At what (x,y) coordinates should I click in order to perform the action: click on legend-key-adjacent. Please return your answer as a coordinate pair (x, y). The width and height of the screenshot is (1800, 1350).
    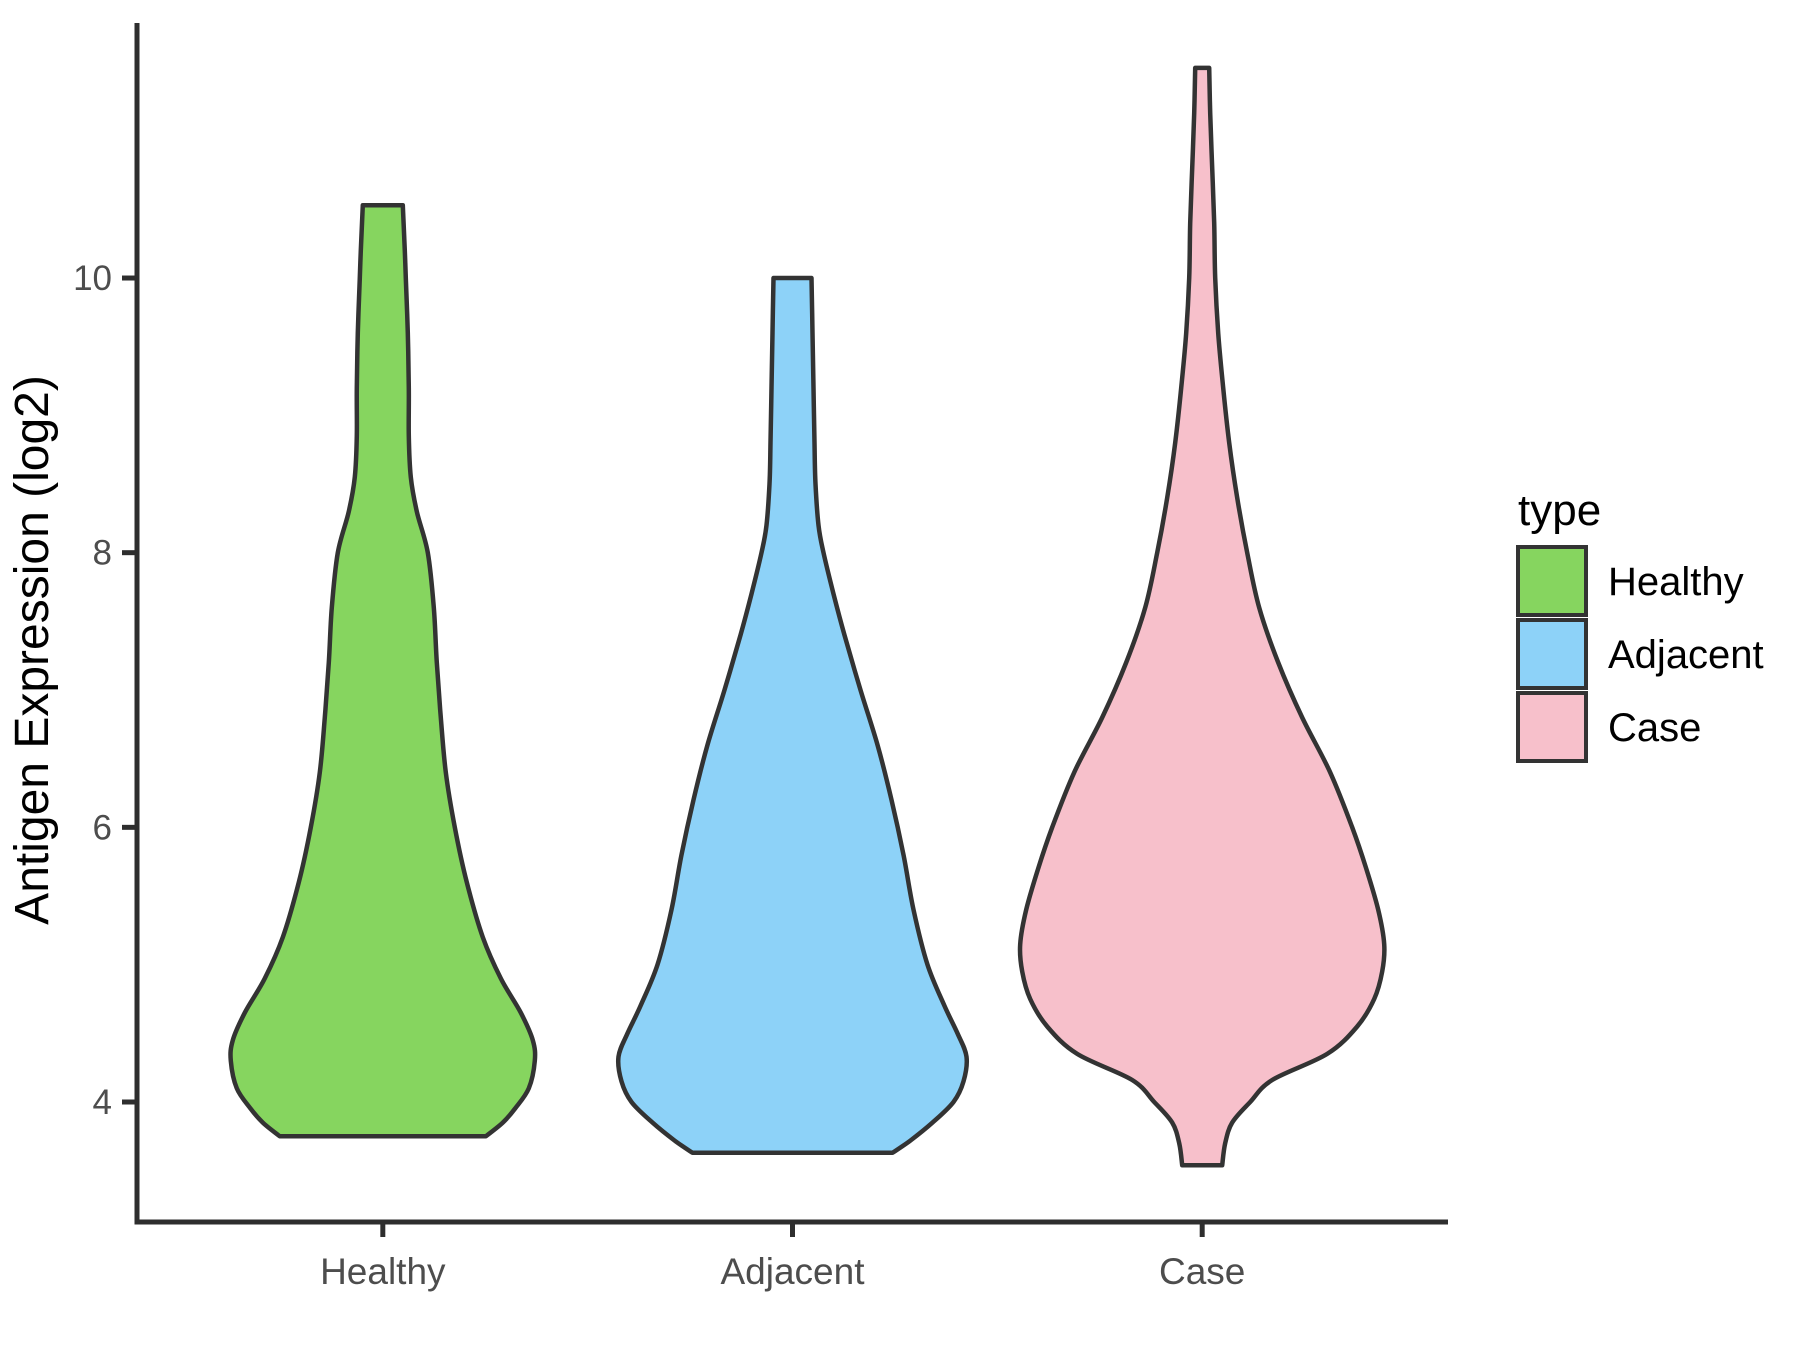
    Looking at the image, I should click on (1552, 654).